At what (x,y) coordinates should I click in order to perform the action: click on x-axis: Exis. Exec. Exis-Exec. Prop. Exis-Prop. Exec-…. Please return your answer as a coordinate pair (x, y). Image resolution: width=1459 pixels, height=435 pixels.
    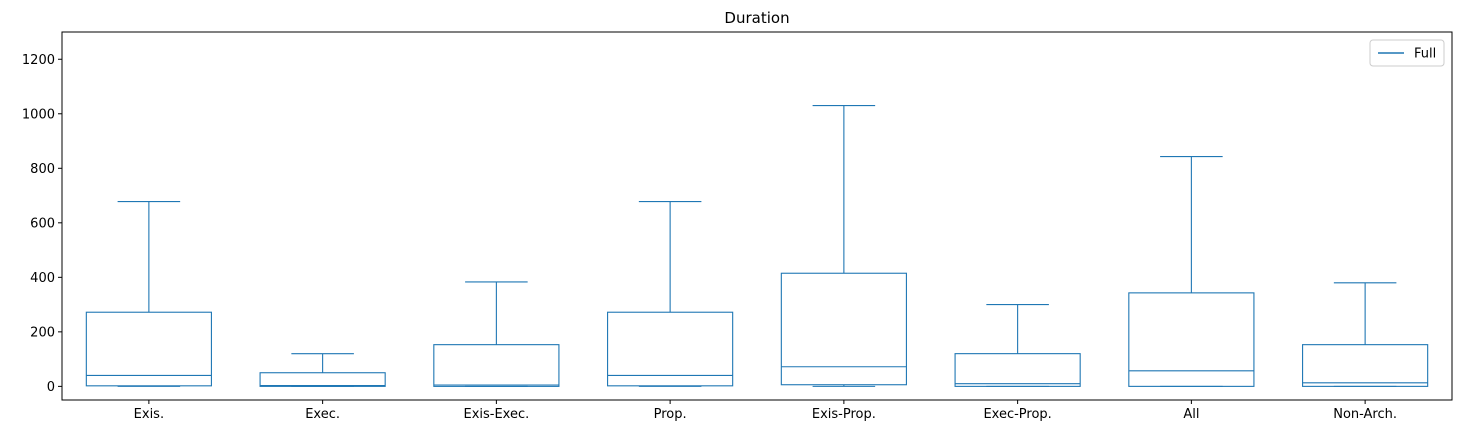
    Looking at the image, I should click on (765, 411).